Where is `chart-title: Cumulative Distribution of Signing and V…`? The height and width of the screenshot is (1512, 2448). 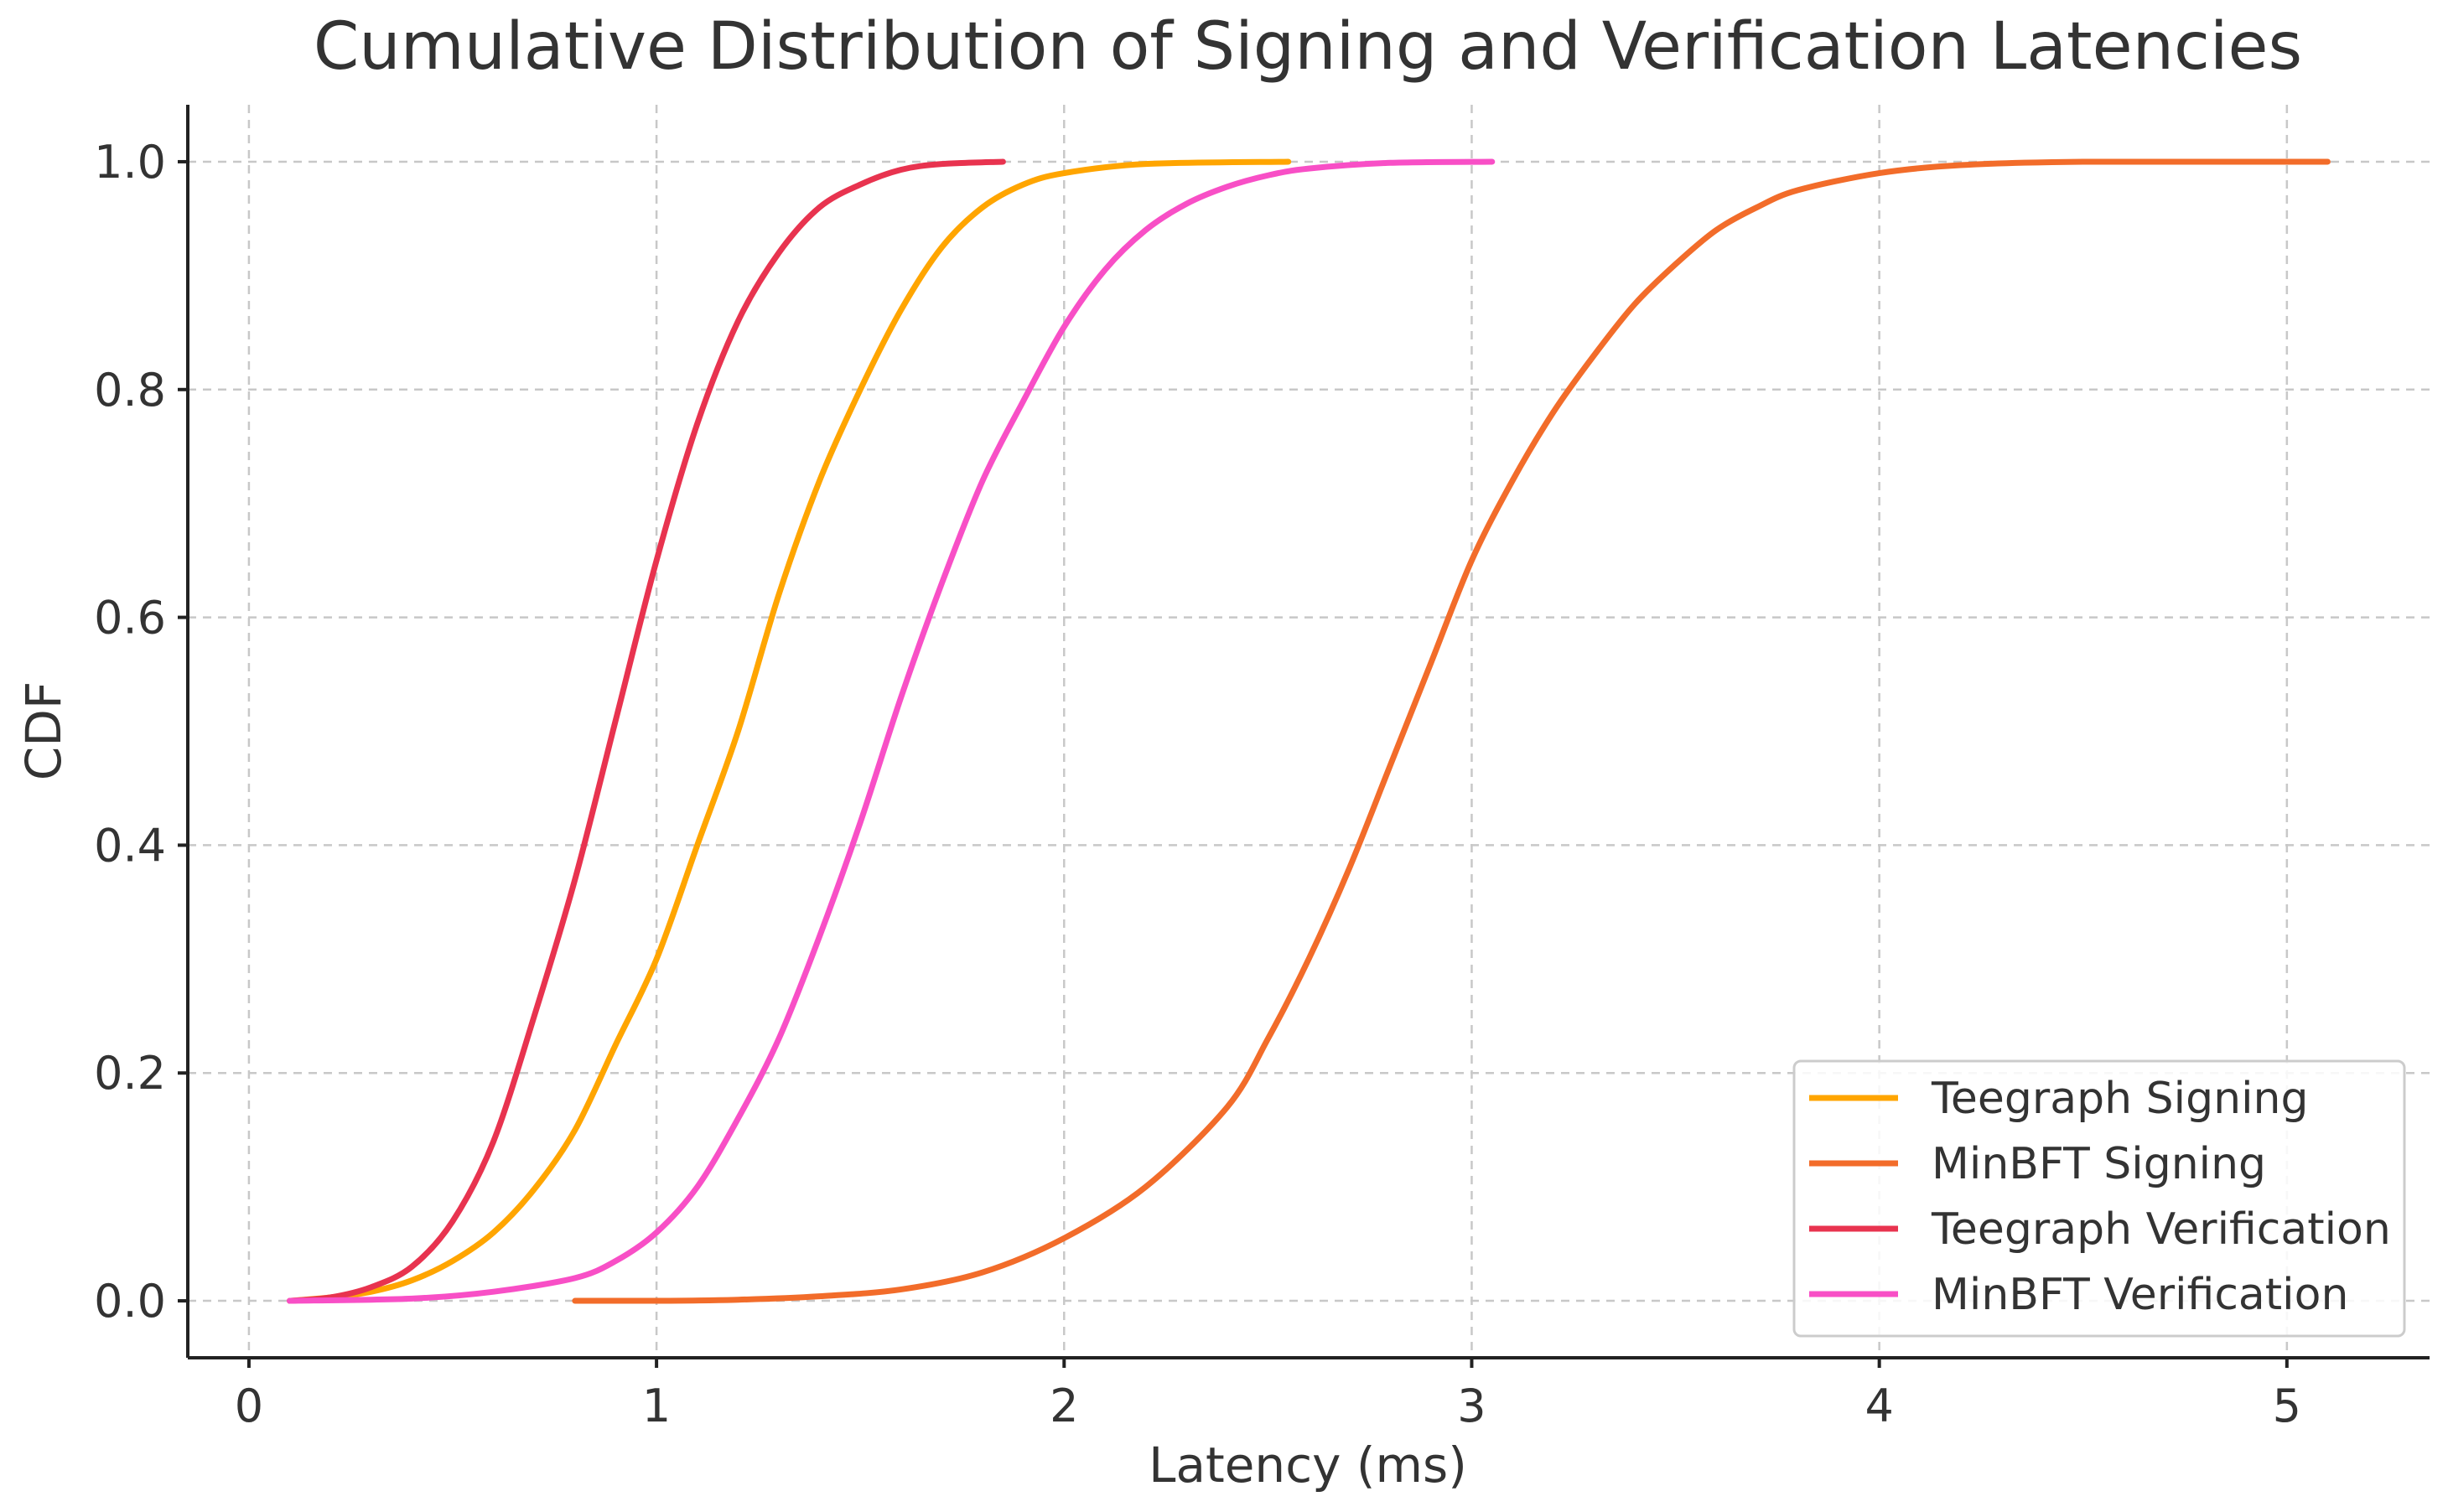 chart-title: Cumulative Distribution of Signing and V… is located at coordinates (1308, 47).